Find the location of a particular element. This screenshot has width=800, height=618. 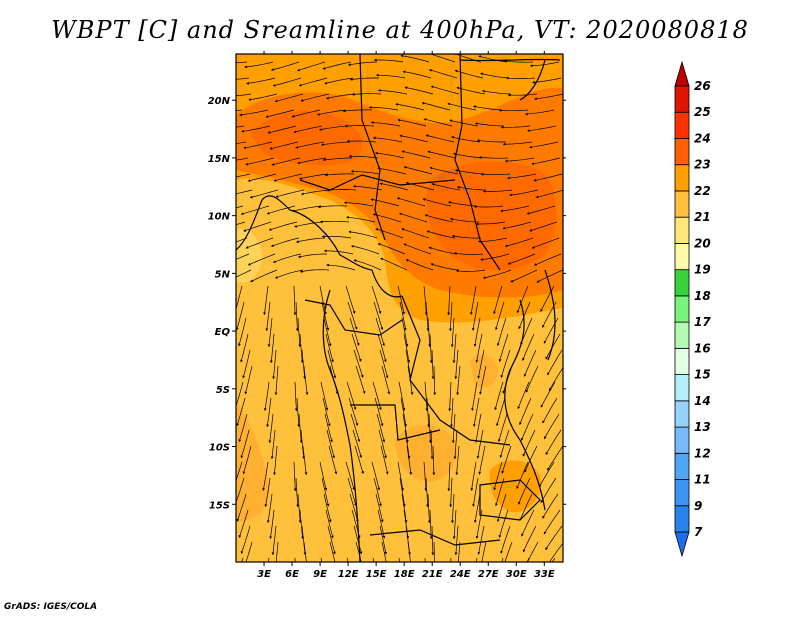

colorbar-label: 13 is located at coordinates (702, 427).